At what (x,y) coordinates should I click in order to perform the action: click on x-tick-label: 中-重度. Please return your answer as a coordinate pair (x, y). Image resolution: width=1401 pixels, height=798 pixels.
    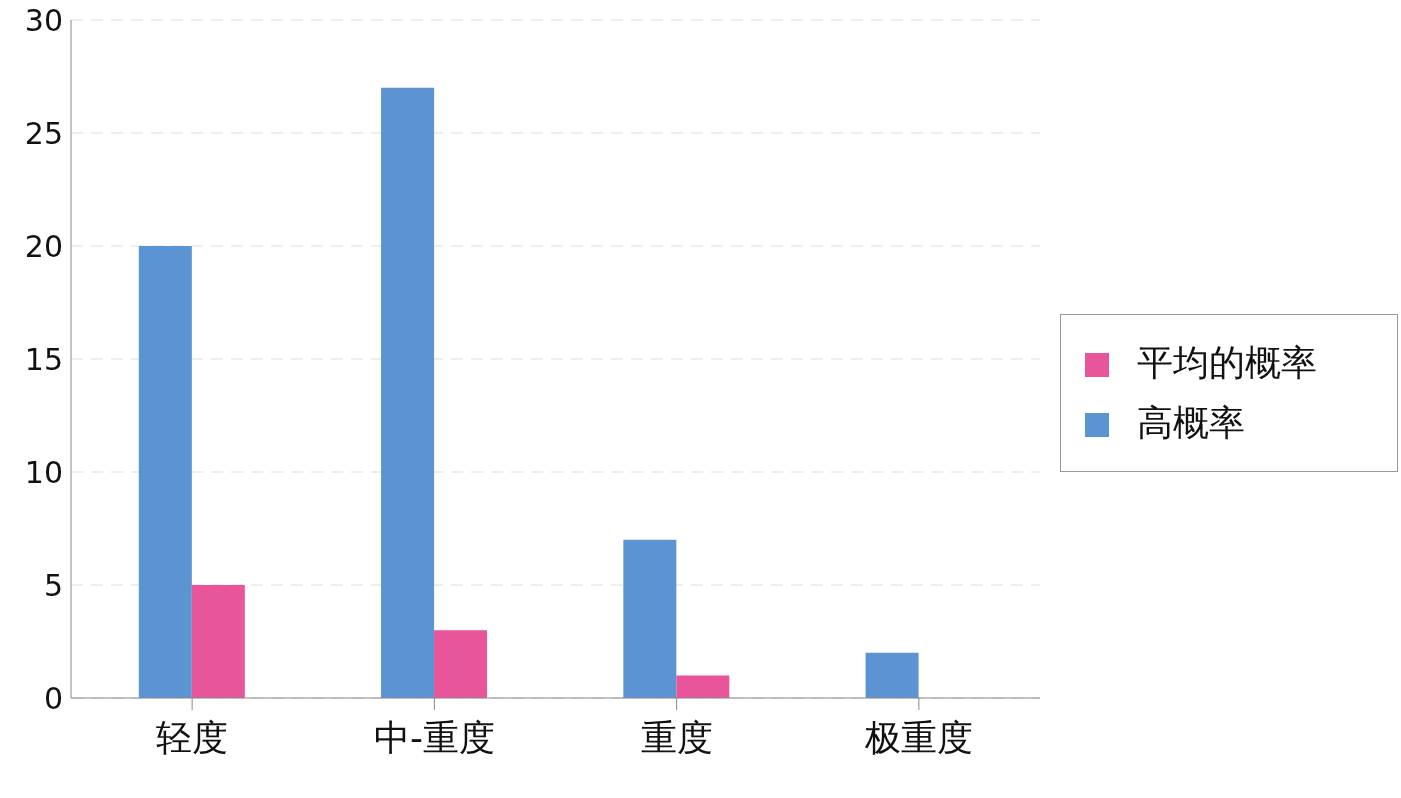
    Looking at the image, I should click on (434, 737).